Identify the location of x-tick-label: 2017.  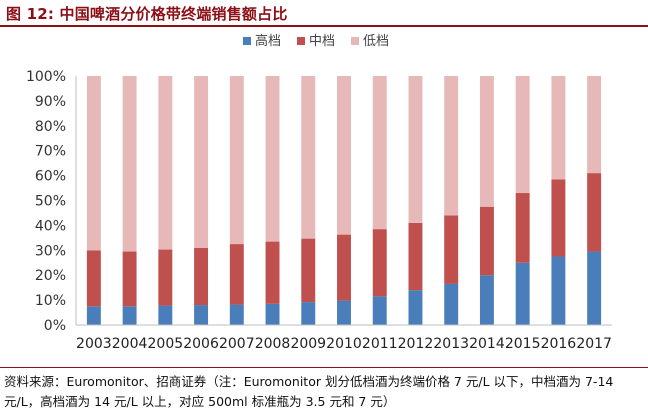
(594, 344).